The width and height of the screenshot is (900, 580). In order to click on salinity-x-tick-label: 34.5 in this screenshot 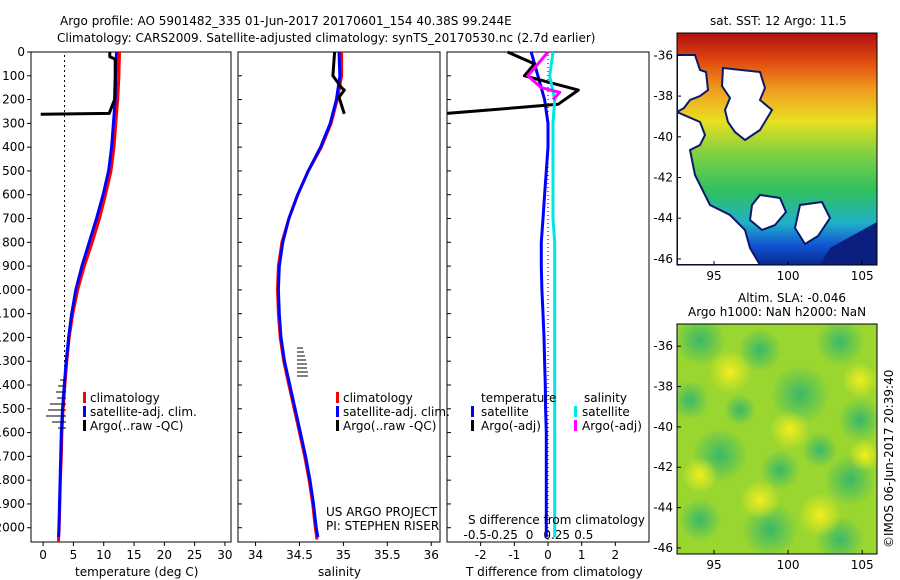, I will do `click(299, 555)`.